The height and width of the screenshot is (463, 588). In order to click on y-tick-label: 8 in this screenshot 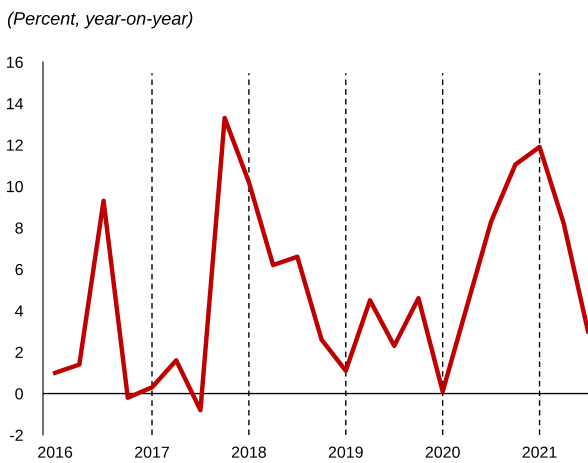, I will do `click(19, 228)`.